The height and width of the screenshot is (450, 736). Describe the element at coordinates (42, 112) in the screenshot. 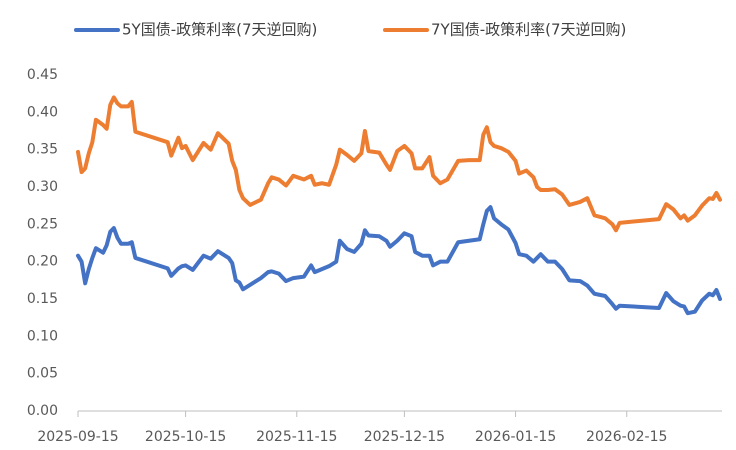

I see `y-tick-label: 0.40` at that location.